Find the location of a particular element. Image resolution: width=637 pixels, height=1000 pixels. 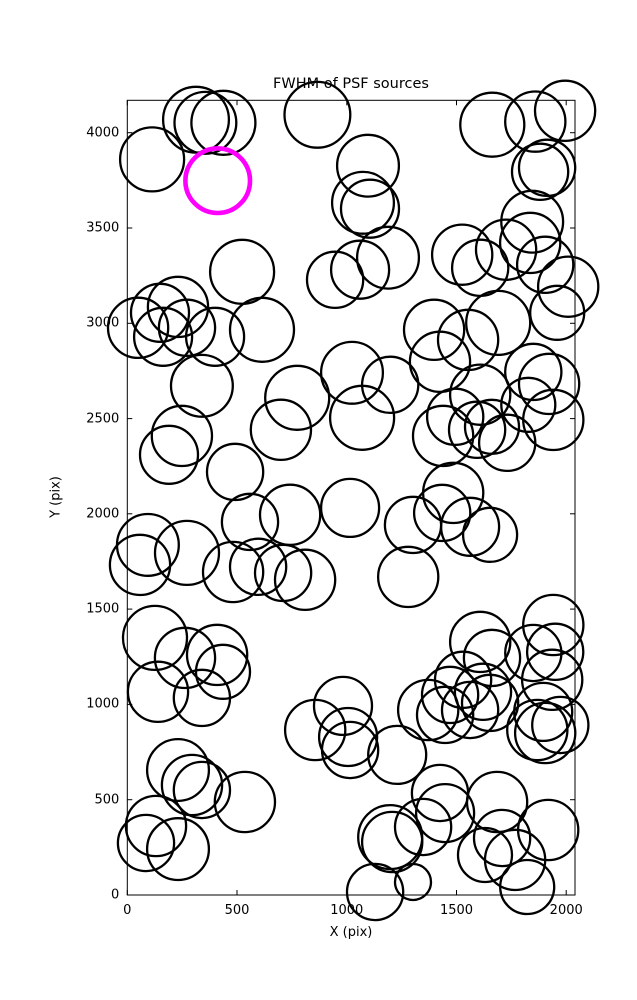

y-tick-label: 1000 is located at coordinates (103, 704).